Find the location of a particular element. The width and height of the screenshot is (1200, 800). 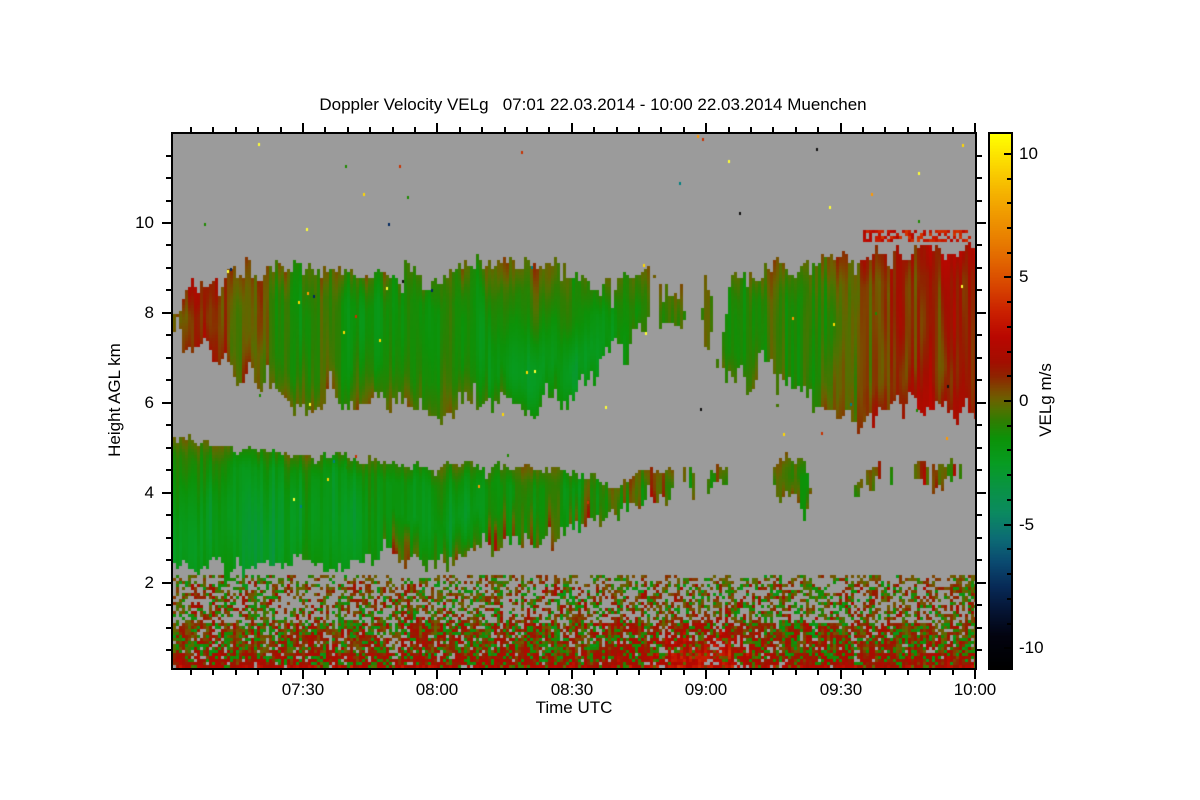

y-axis-tick-label: 10 is located at coordinates (144, 222).